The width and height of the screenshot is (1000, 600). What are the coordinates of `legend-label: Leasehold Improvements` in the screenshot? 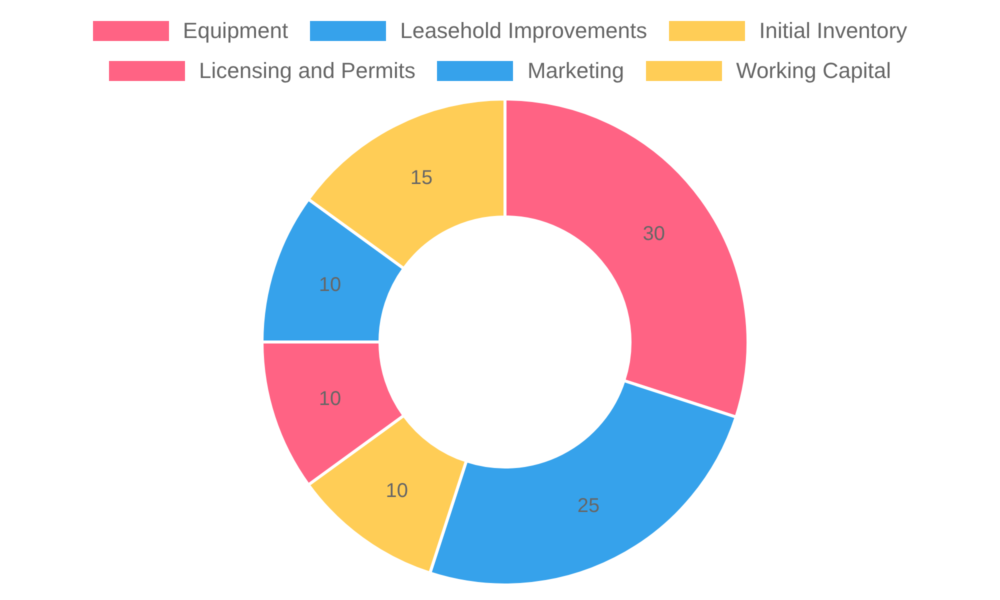 It's located at (524, 31).